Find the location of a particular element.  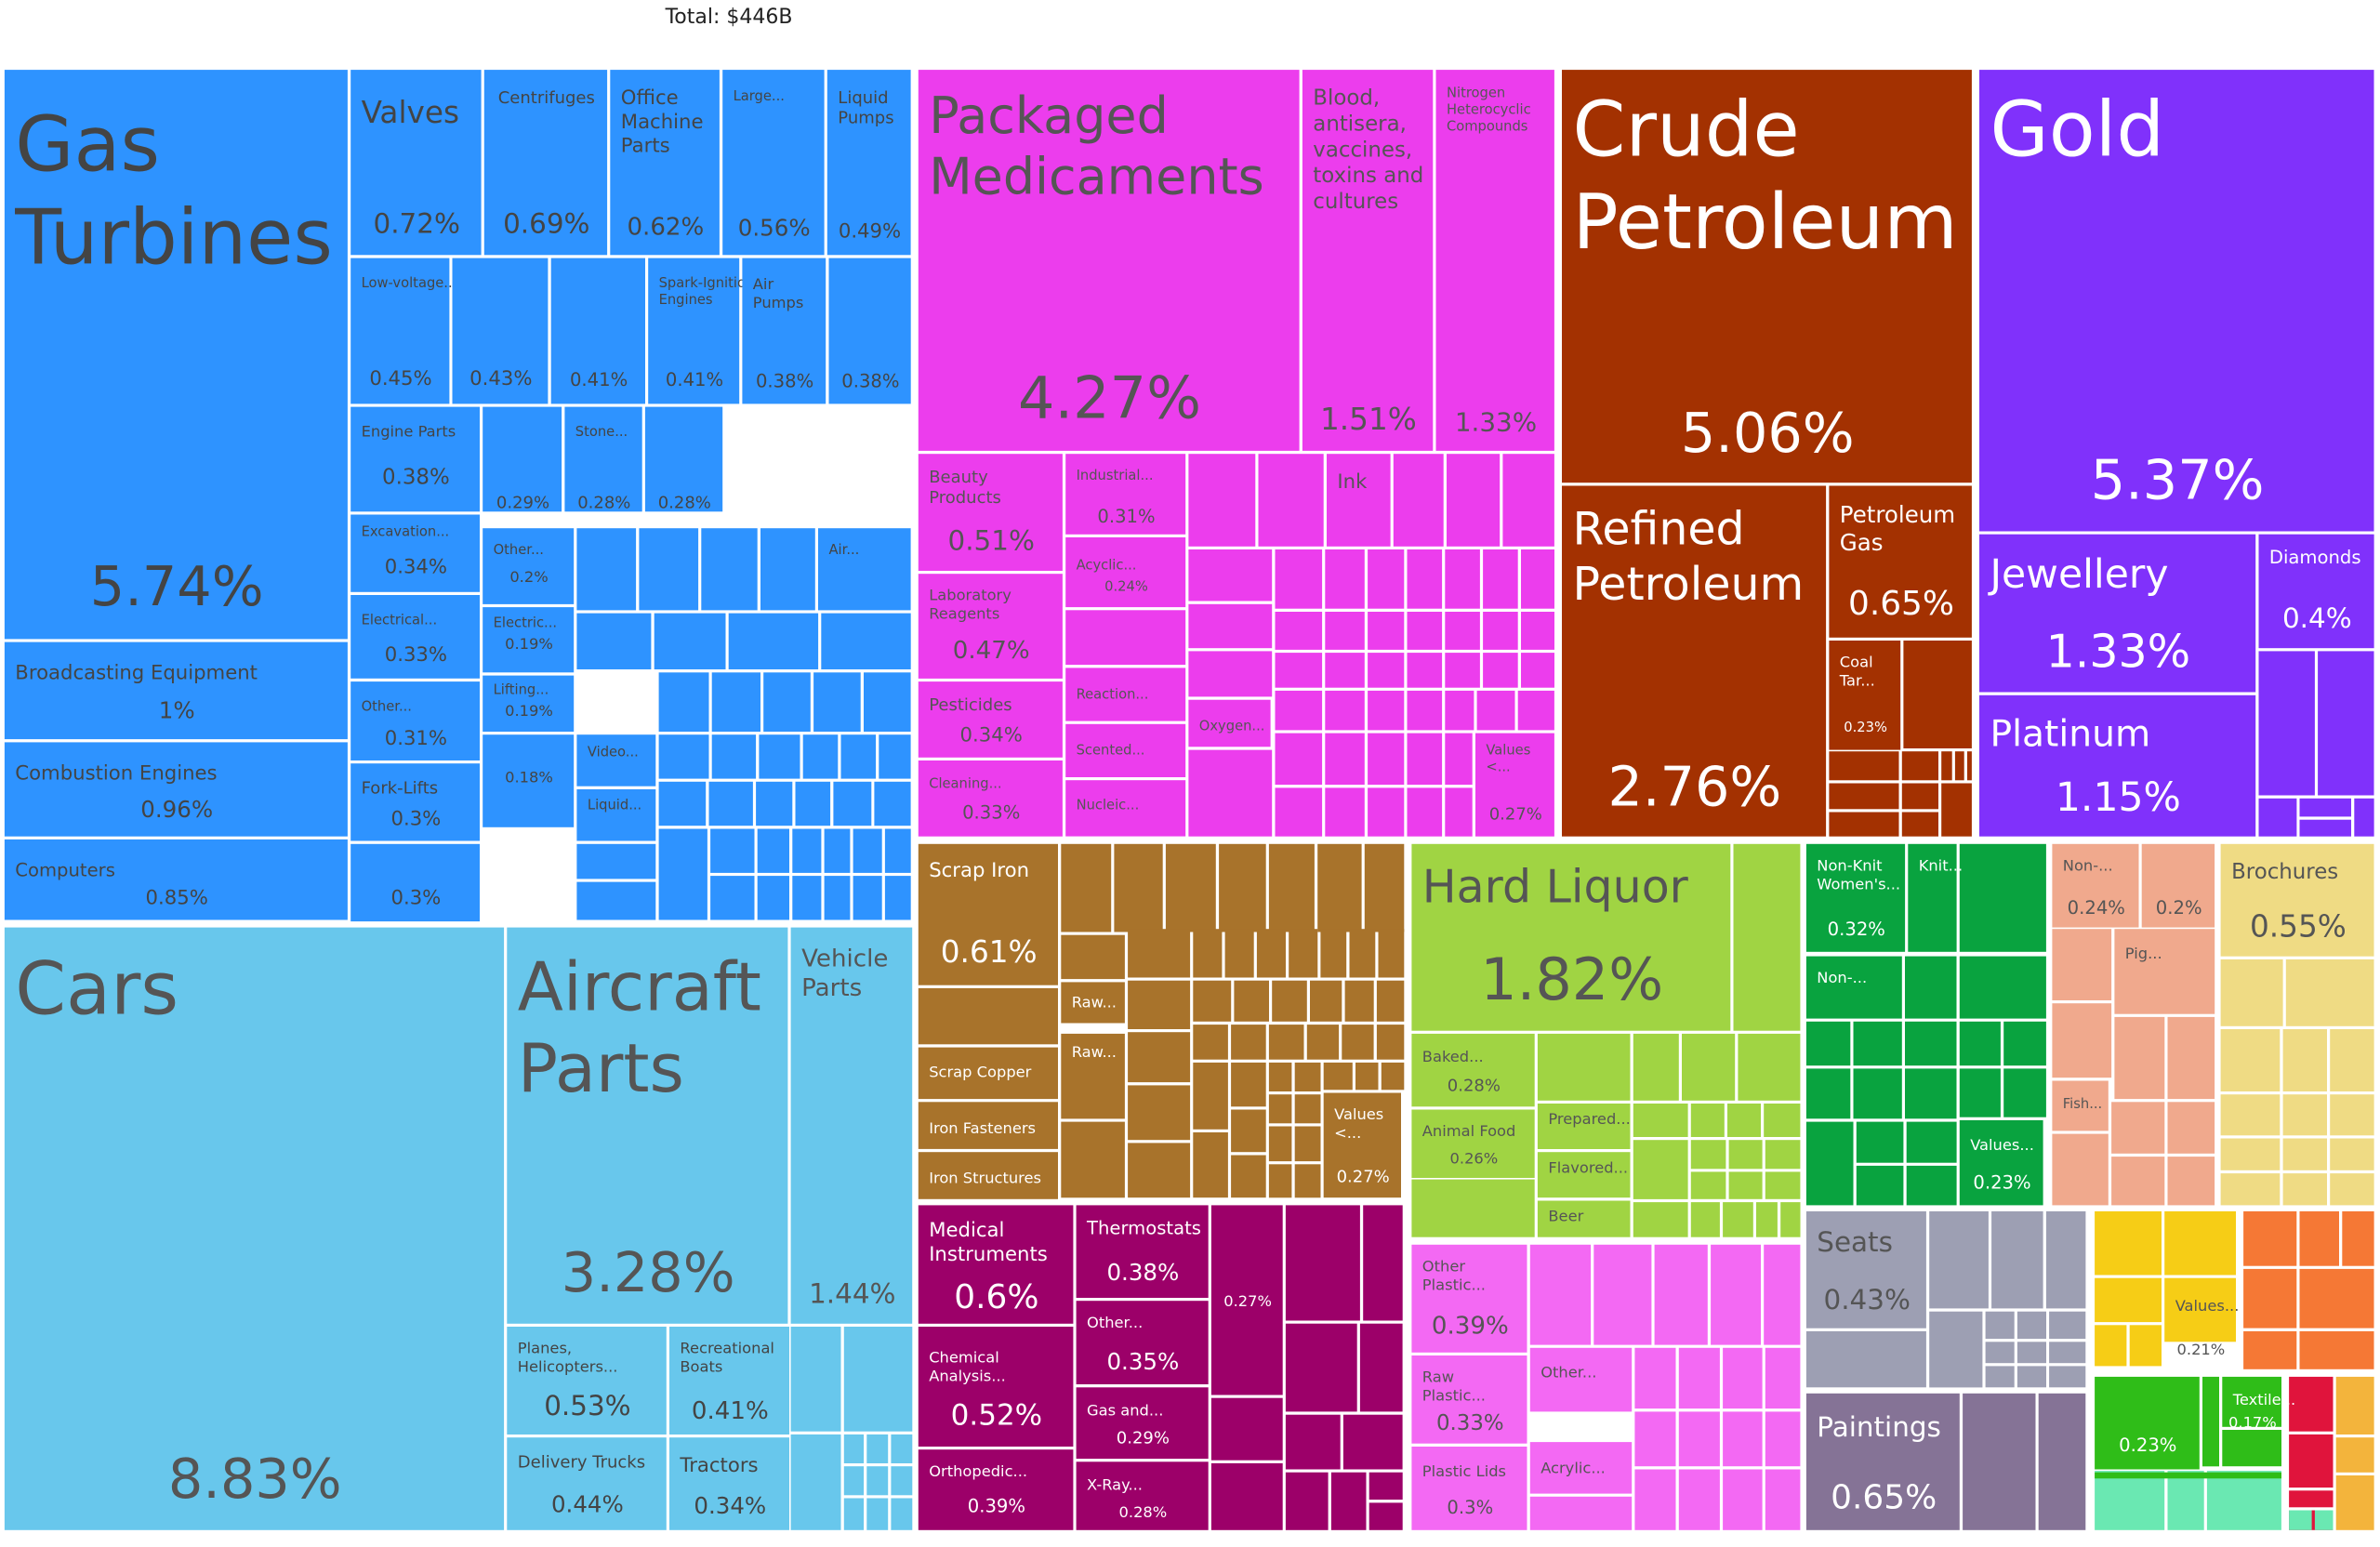

treemap-tile-valves is located at coordinates (416, 163).